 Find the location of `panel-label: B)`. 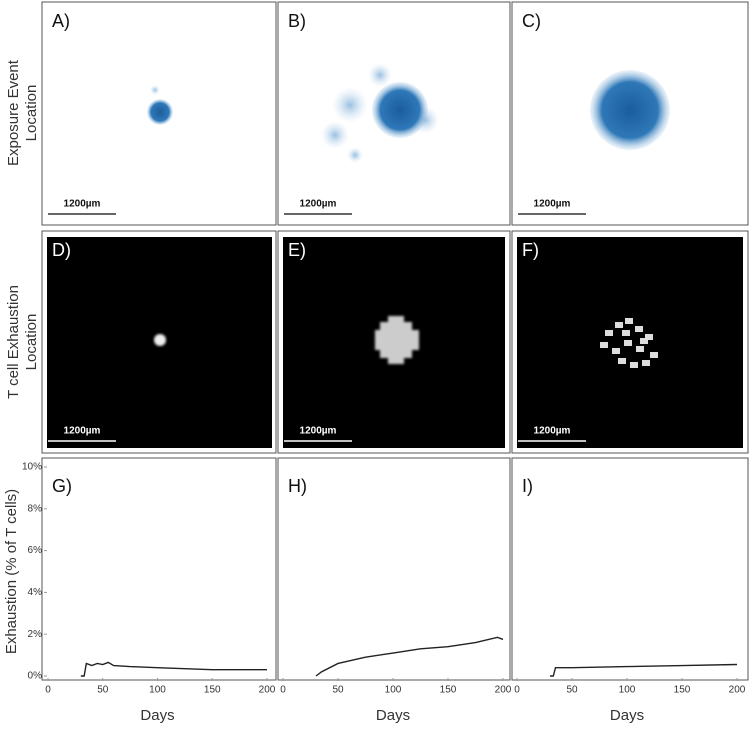

panel-label: B) is located at coordinates (297, 21).